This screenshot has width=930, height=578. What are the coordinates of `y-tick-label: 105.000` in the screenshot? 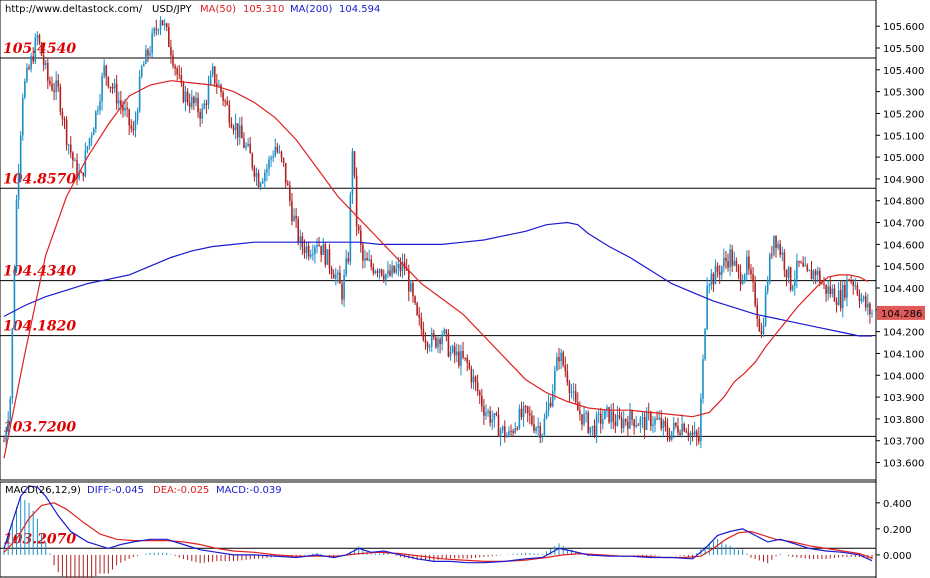 It's located at (903, 158).